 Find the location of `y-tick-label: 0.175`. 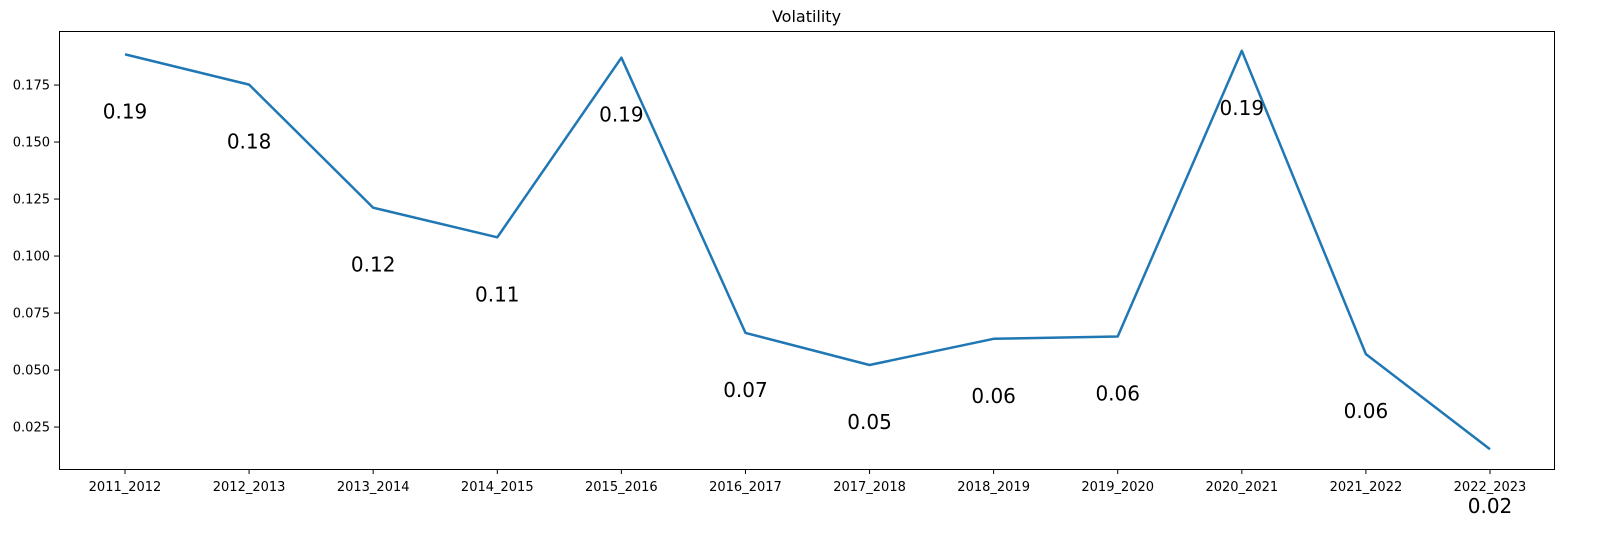

y-tick-label: 0.175 is located at coordinates (31, 86).